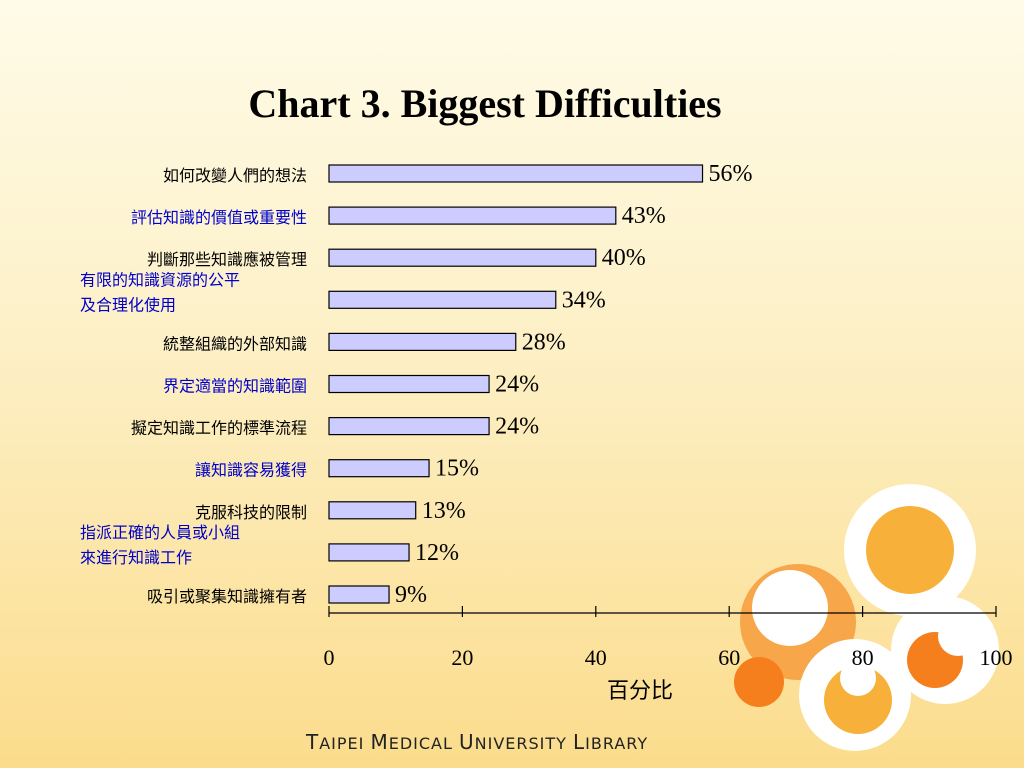 This screenshot has width=1024, height=768. Describe the element at coordinates (596, 657) in the screenshot. I see `x-tick-label-2: 40` at that location.